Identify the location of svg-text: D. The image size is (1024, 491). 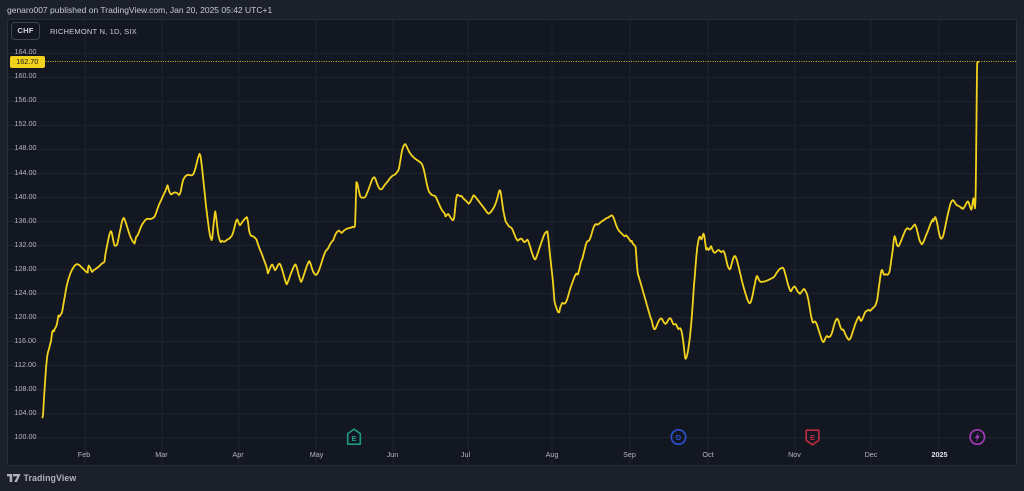
(679, 437).